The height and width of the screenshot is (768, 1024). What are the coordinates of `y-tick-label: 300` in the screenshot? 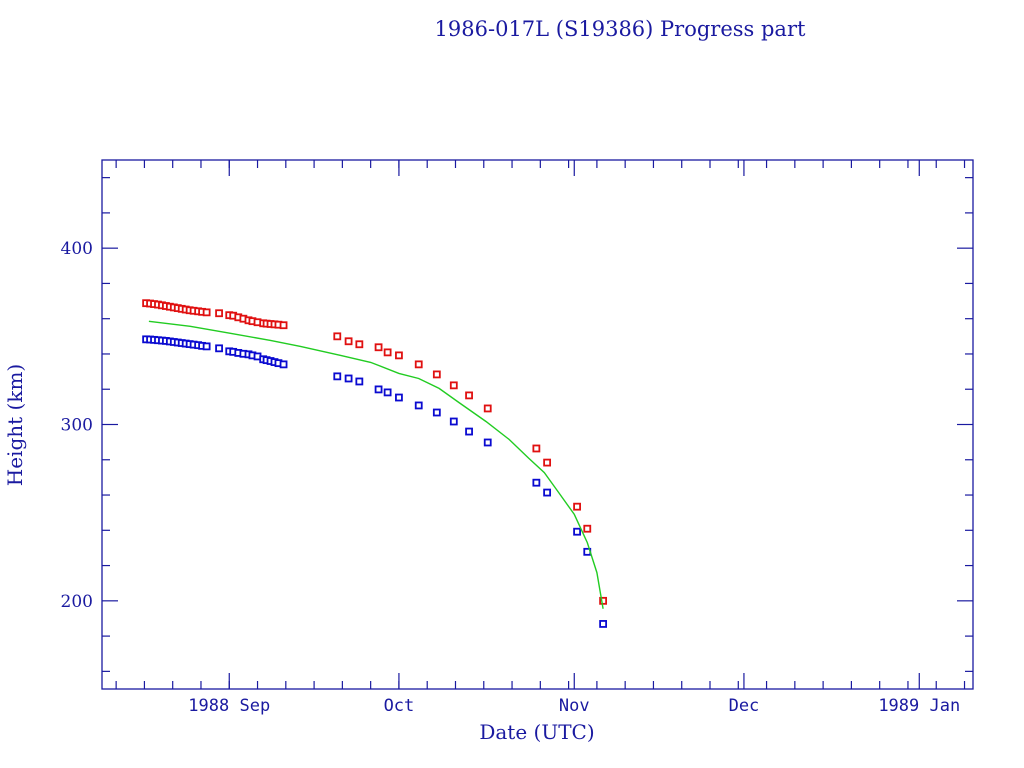 It's located at (77, 426).